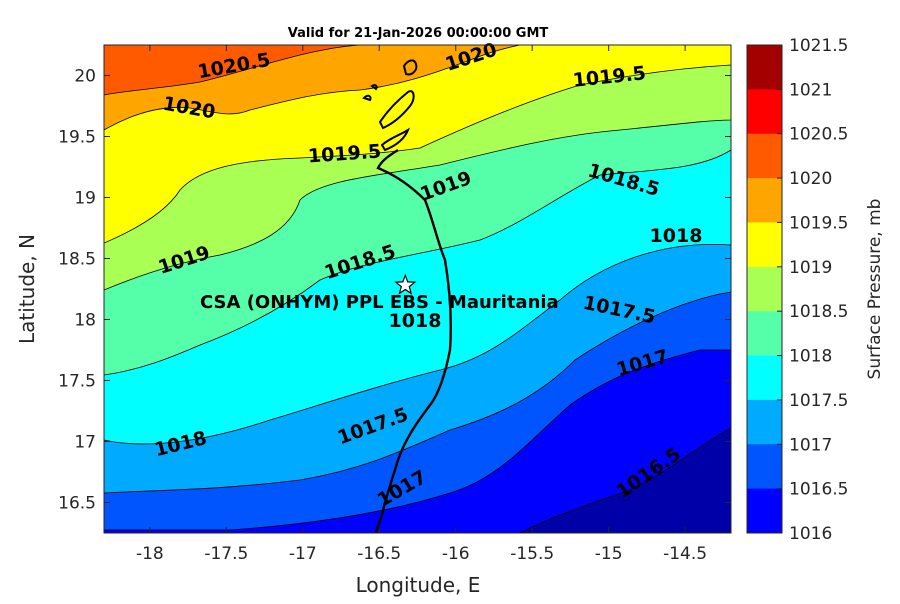 The image size is (900, 604). I want to click on x-tick-label: -16.5, so click(379, 554).